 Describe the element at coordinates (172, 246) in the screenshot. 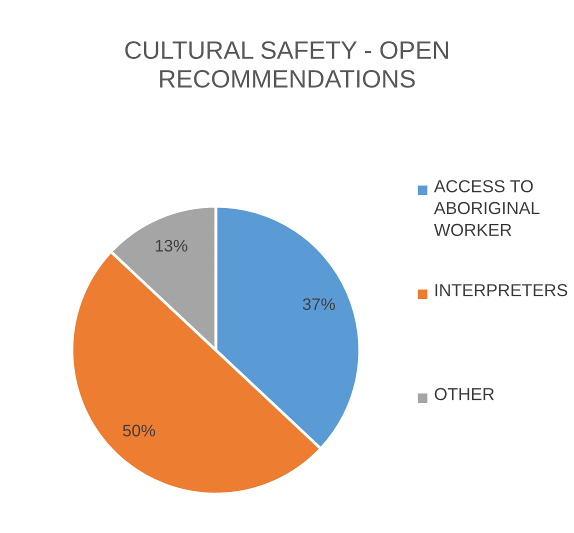

I see `data-label: 13%` at that location.